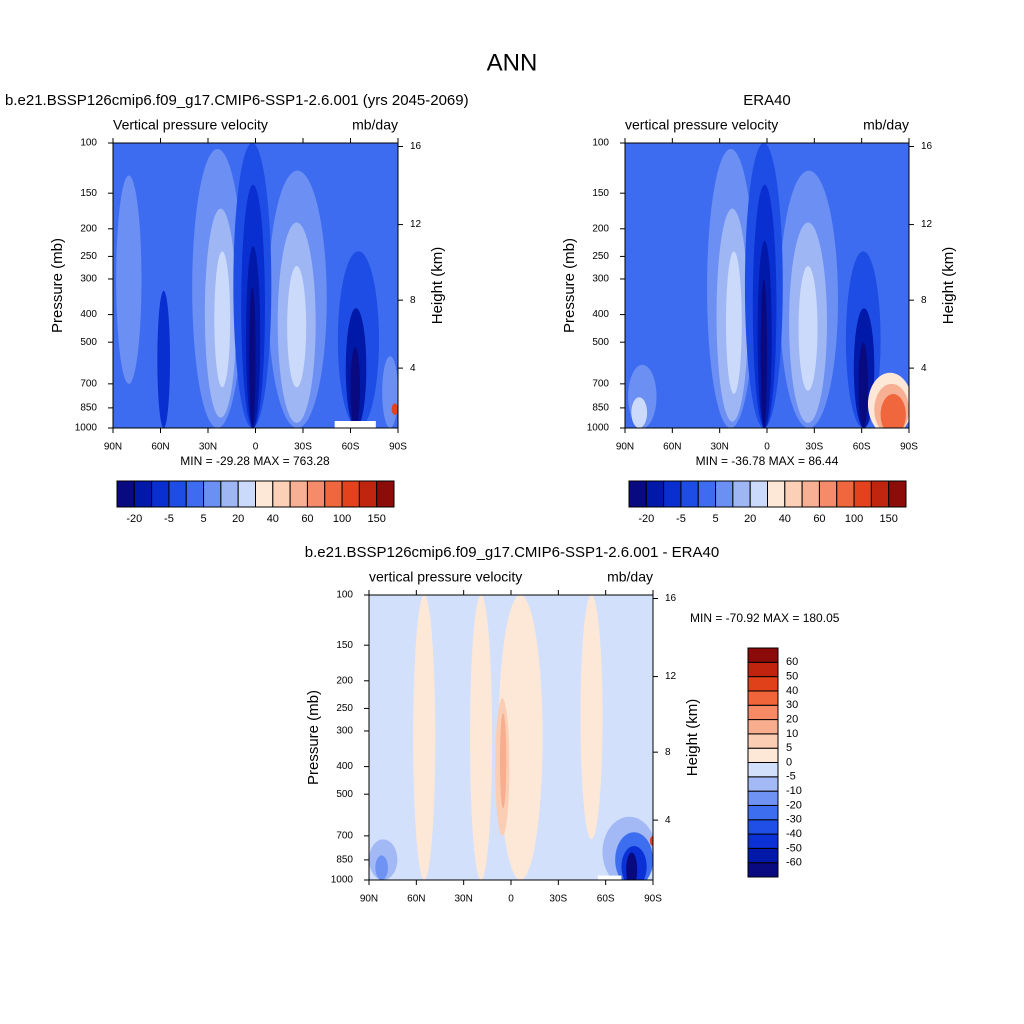 The width and height of the screenshot is (1024, 1024). What do you see at coordinates (344, 708) in the screenshot?
I see `y-tick-label: 250` at bounding box center [344, 708].